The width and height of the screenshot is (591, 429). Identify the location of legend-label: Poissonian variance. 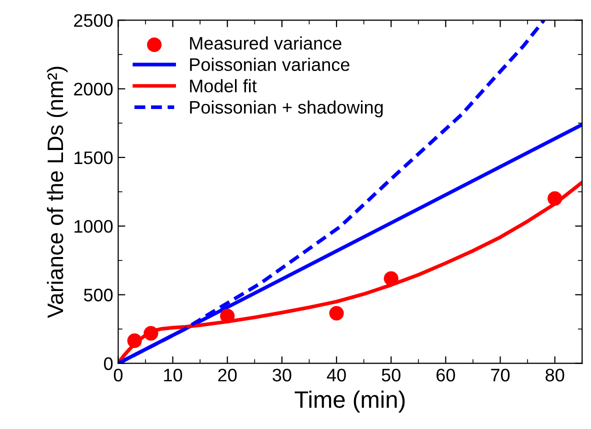
(270, 65).